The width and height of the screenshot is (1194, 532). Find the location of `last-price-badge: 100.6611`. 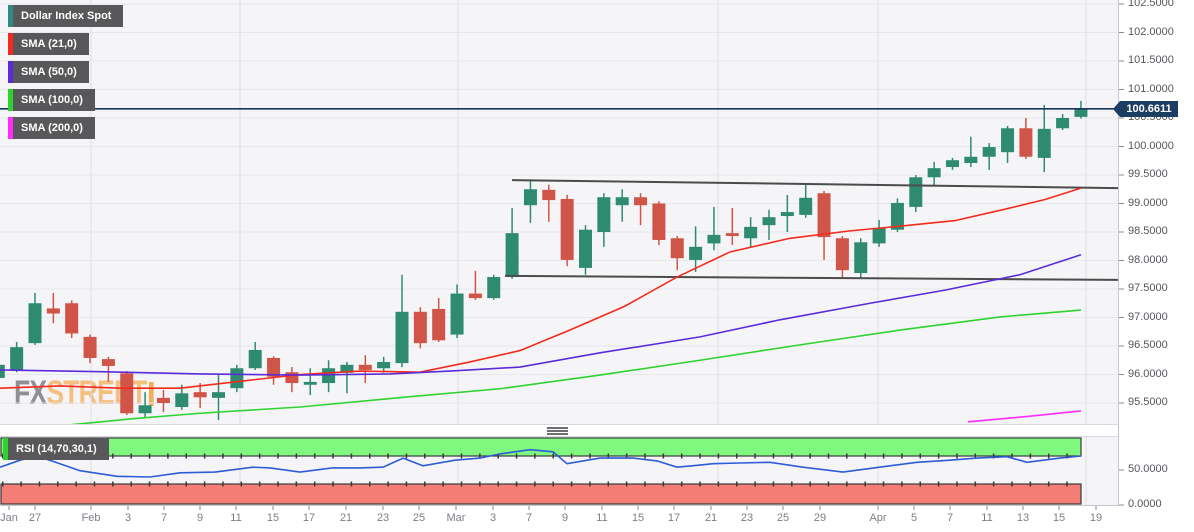

last-price-badge: 100.6611 is located at coordinates (1145, 108).